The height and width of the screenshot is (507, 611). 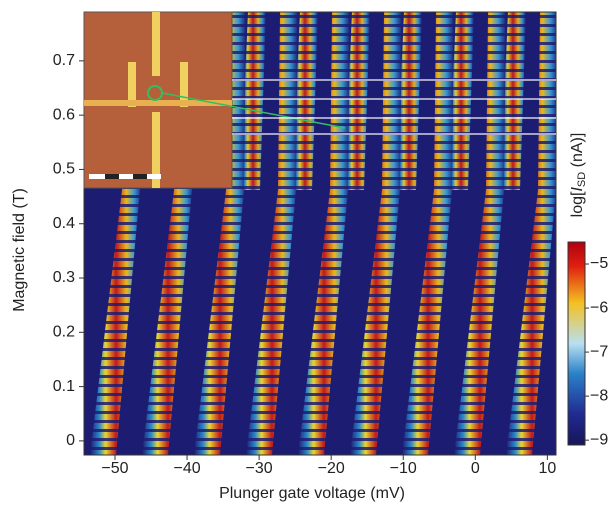 What do you see at coordinates (577, 189) in the screenshot?
I see `colorbar-label-part: I` at bounding box center [577, 189].